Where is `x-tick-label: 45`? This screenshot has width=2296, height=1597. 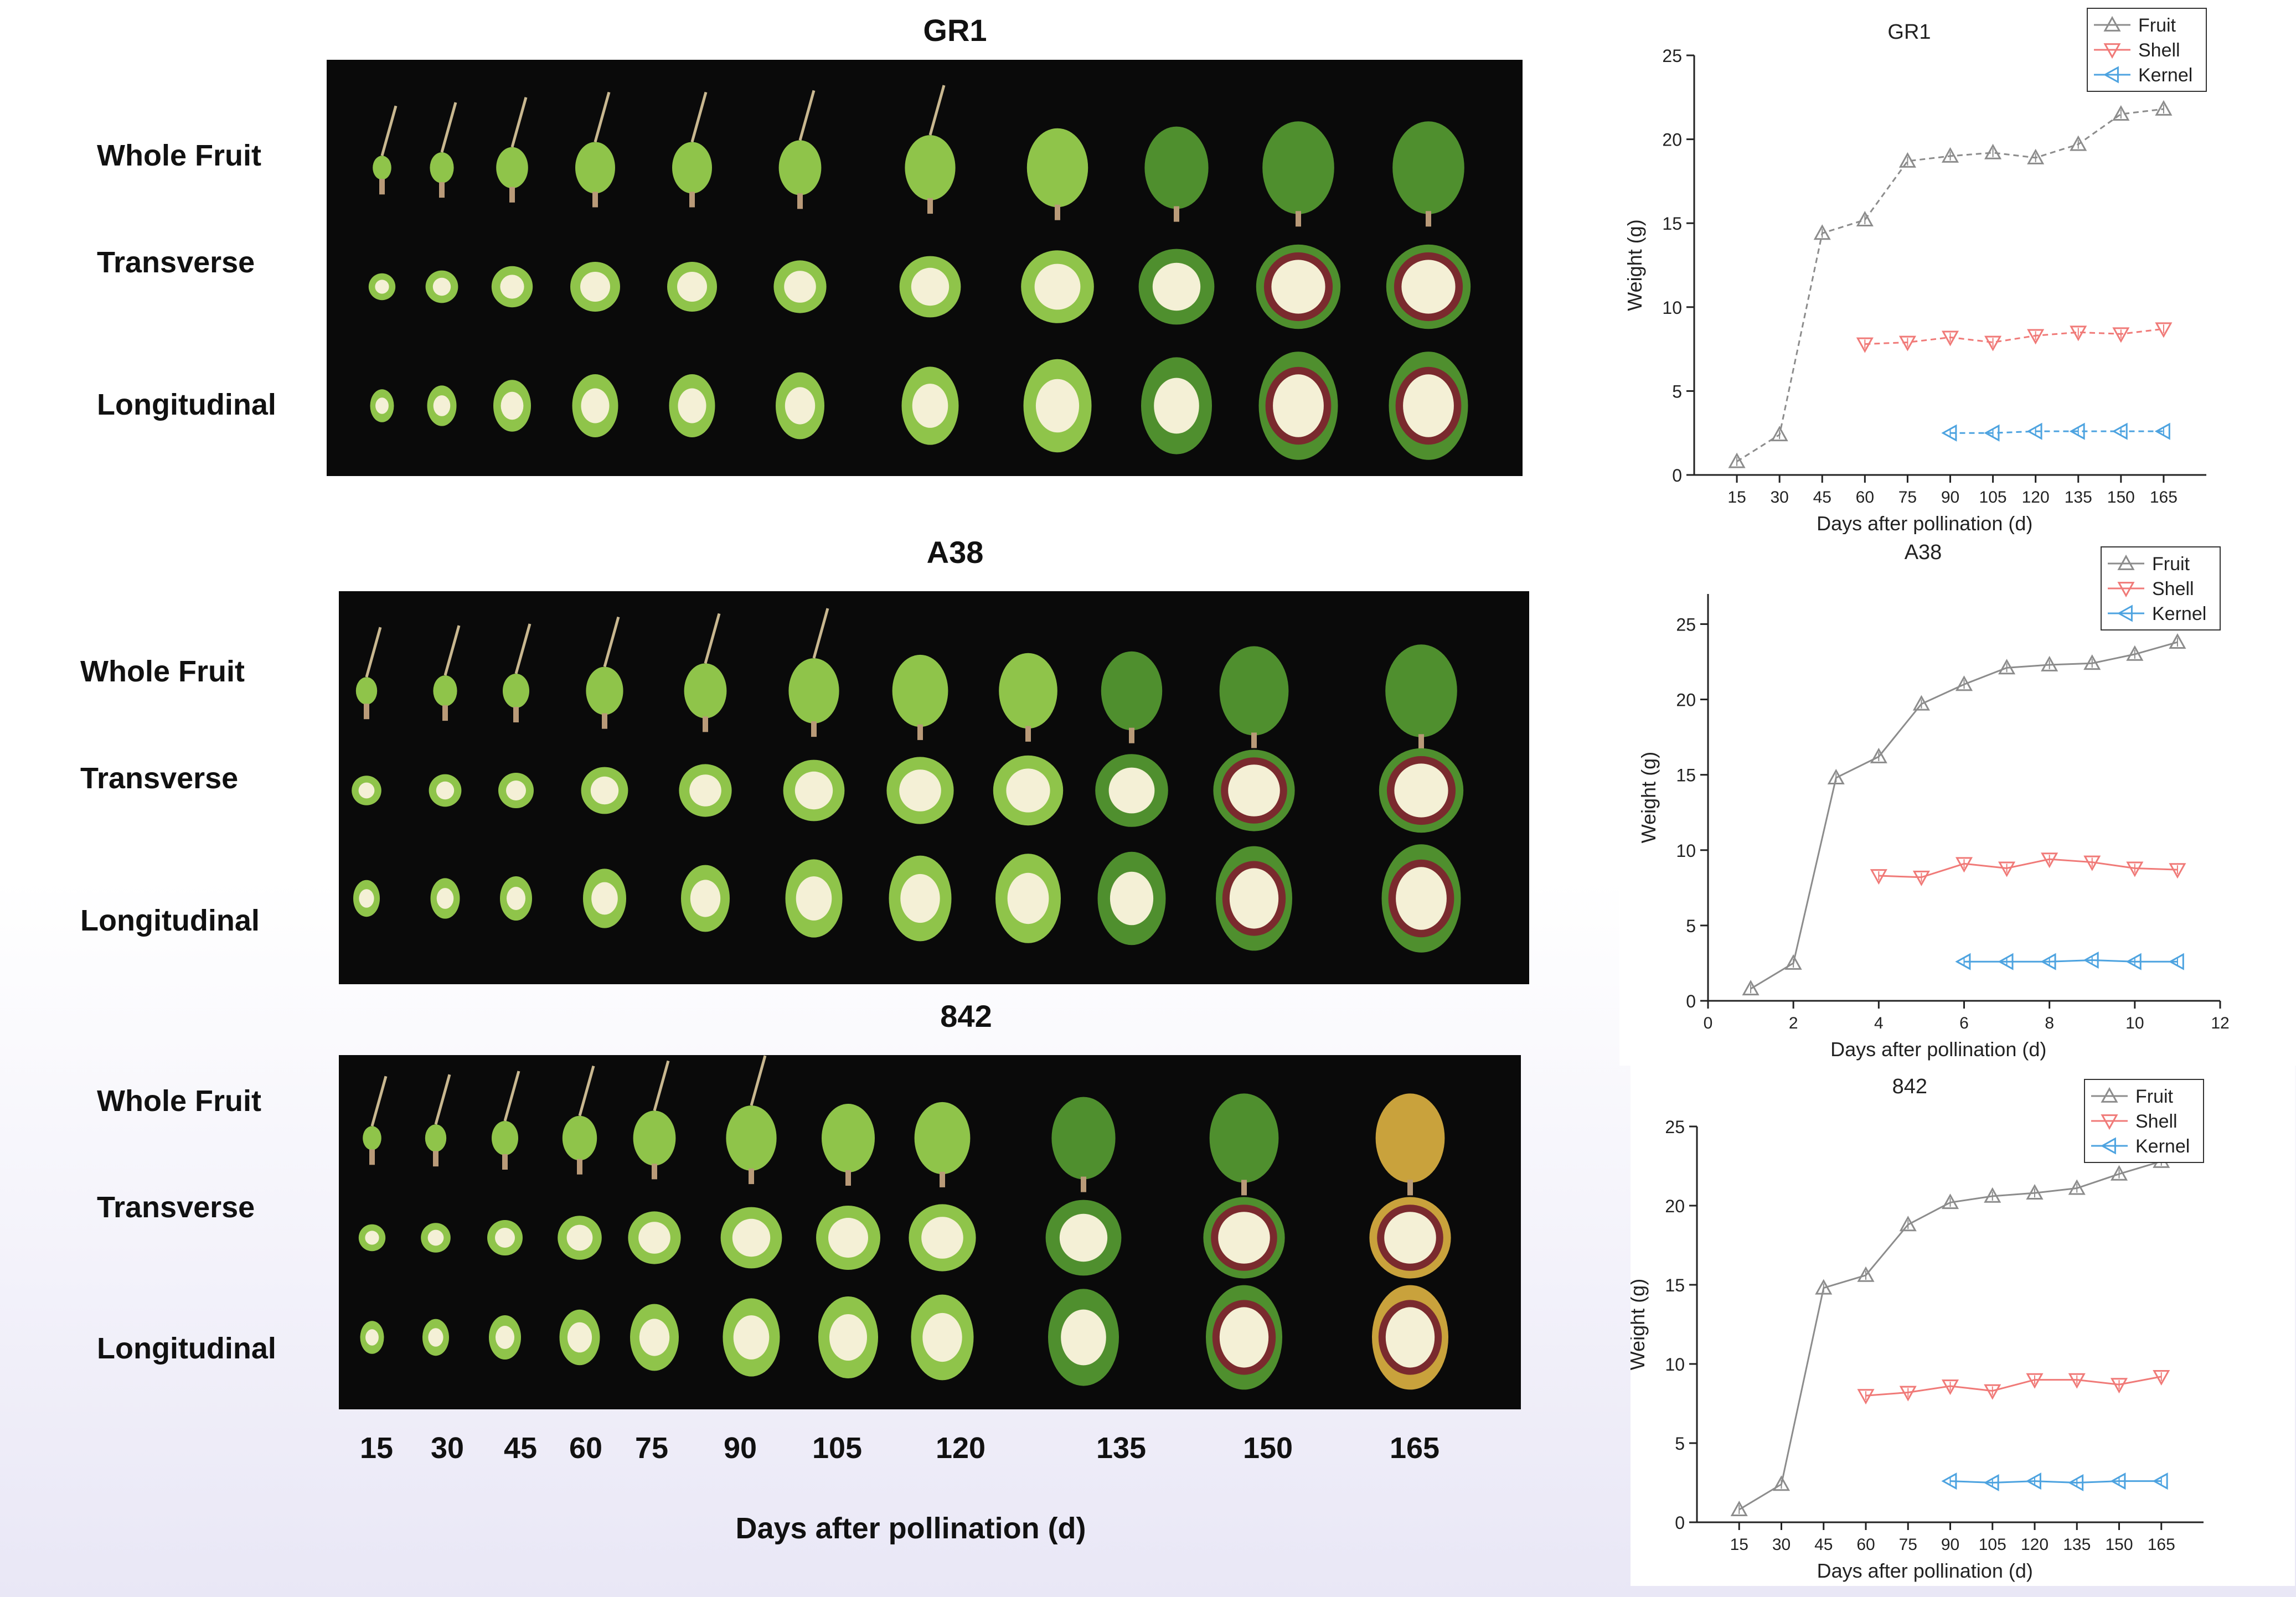 x-tick-label: 45 is located at coordinates (1822, 497).